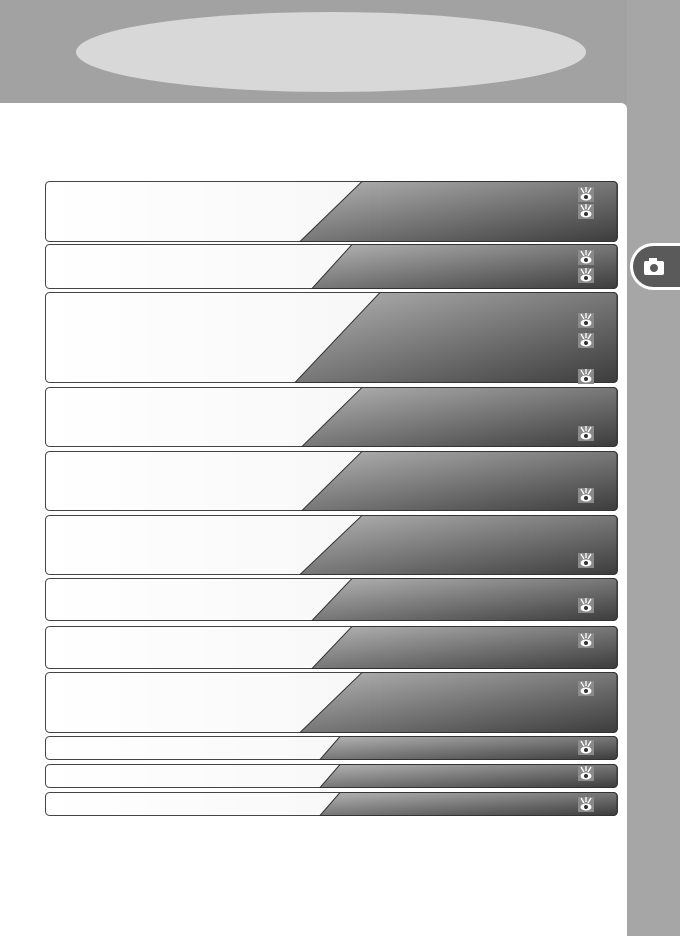  I want to click on section-tab-shooting, so click(655, 266).